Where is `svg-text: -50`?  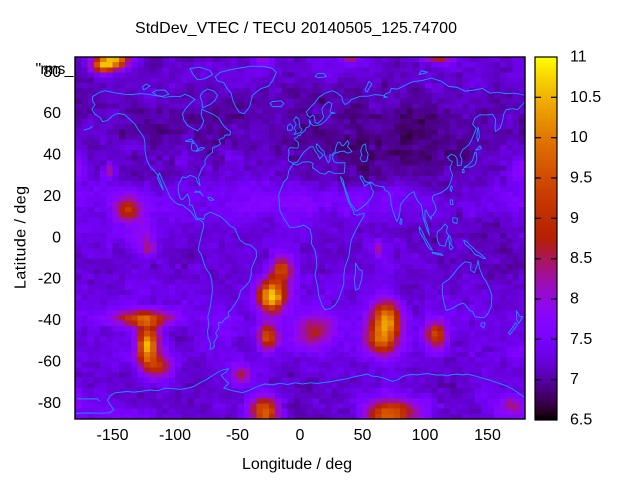
svg-text: -50 is located at coordinates (237, 435).